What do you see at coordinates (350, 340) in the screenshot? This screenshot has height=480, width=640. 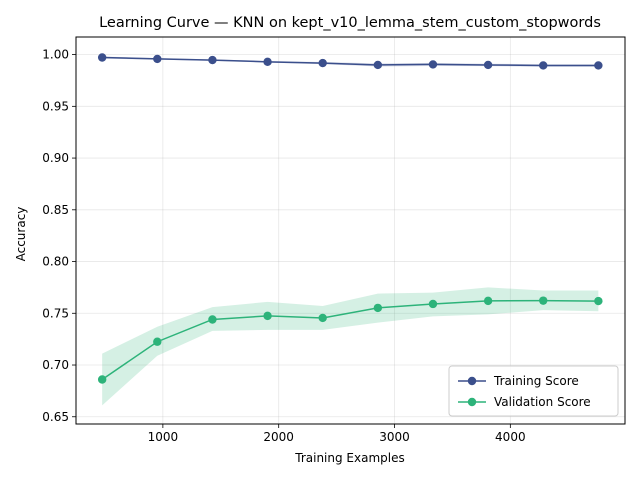 I see `series-1-line` at bounding box center [350, 340].